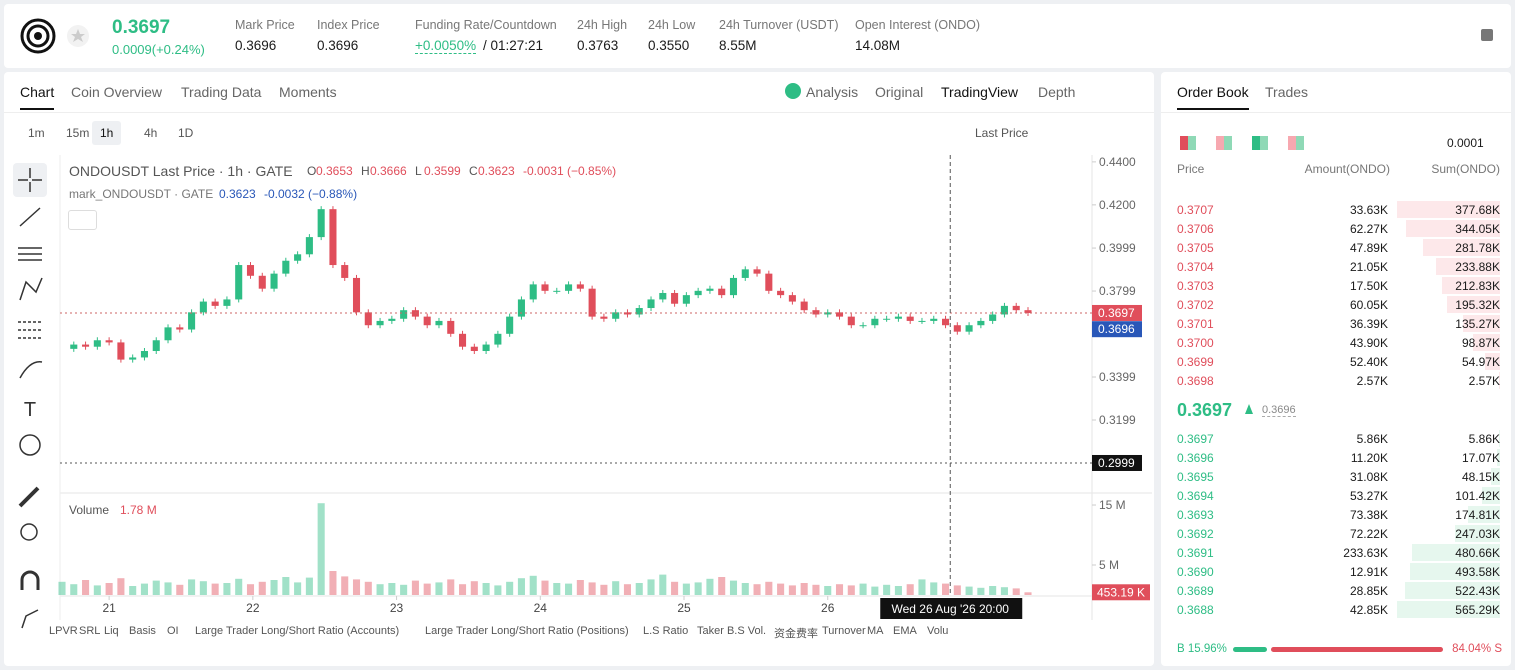 The image size is (1515, 670). Describe the element at coordinates (308, 92) in the screenshot. I see `chart-tab: Moments` at that location.